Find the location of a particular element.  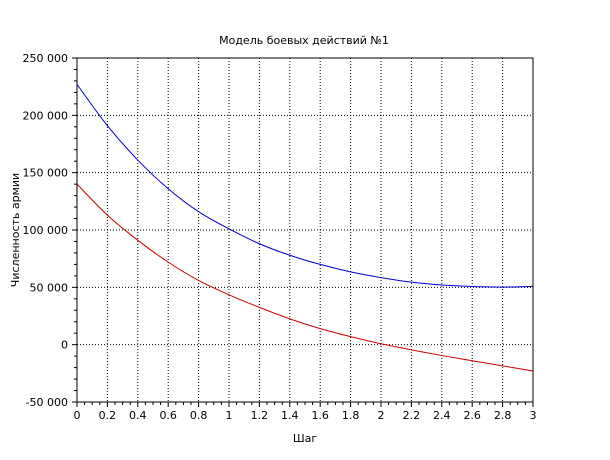

x-tick-label: 1.8 is located at coordinates (351, 415).